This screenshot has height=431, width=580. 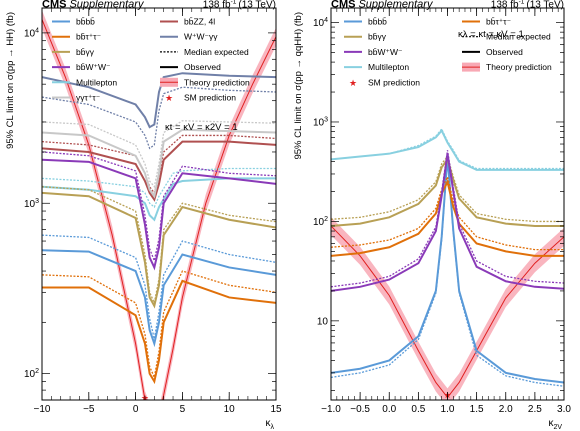 I want to click on y-axis-label: 95% CL limit on σ(pp → HH) (fb), so click(x=10, y=80).